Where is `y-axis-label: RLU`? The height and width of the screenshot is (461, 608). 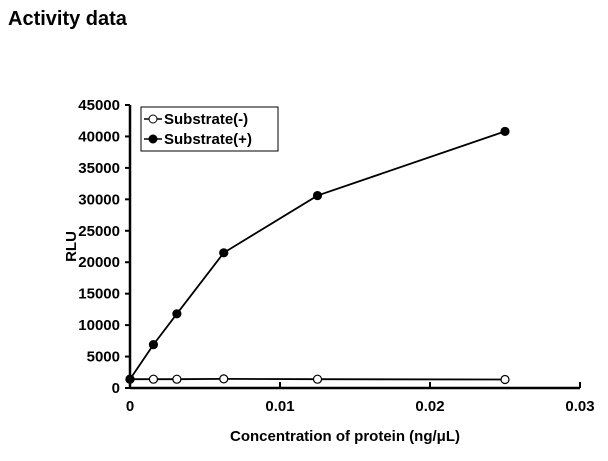
y-axis-label: RLU is located at coordinates (71, 246).